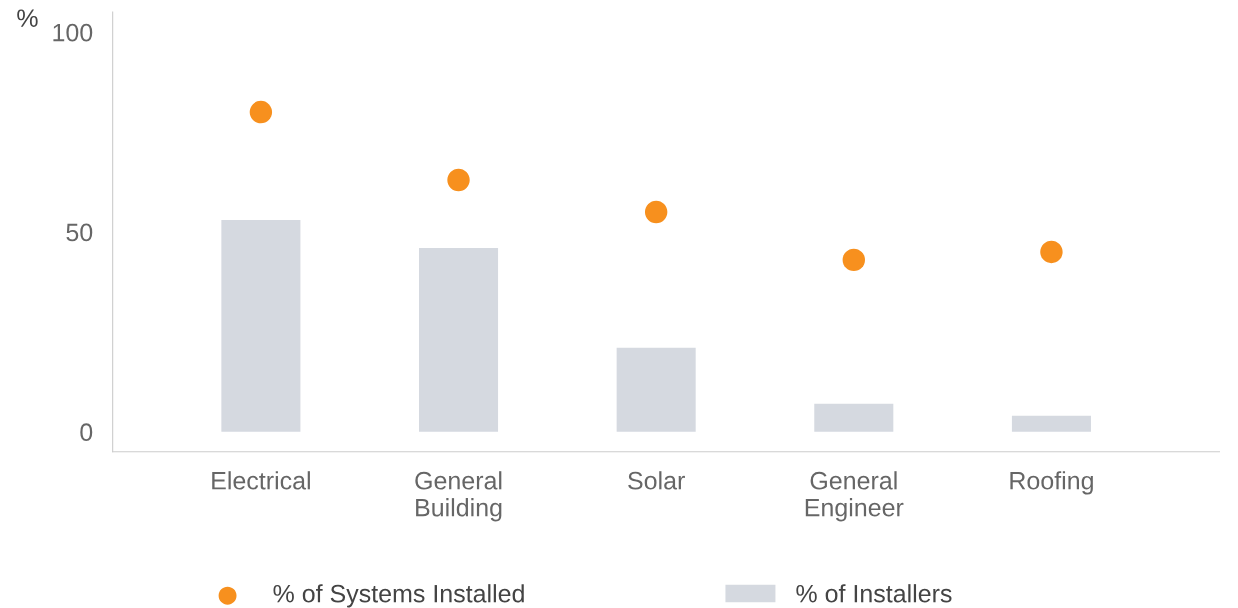  I want to click on x-tick-label: Roofing, so click(1051, 483).